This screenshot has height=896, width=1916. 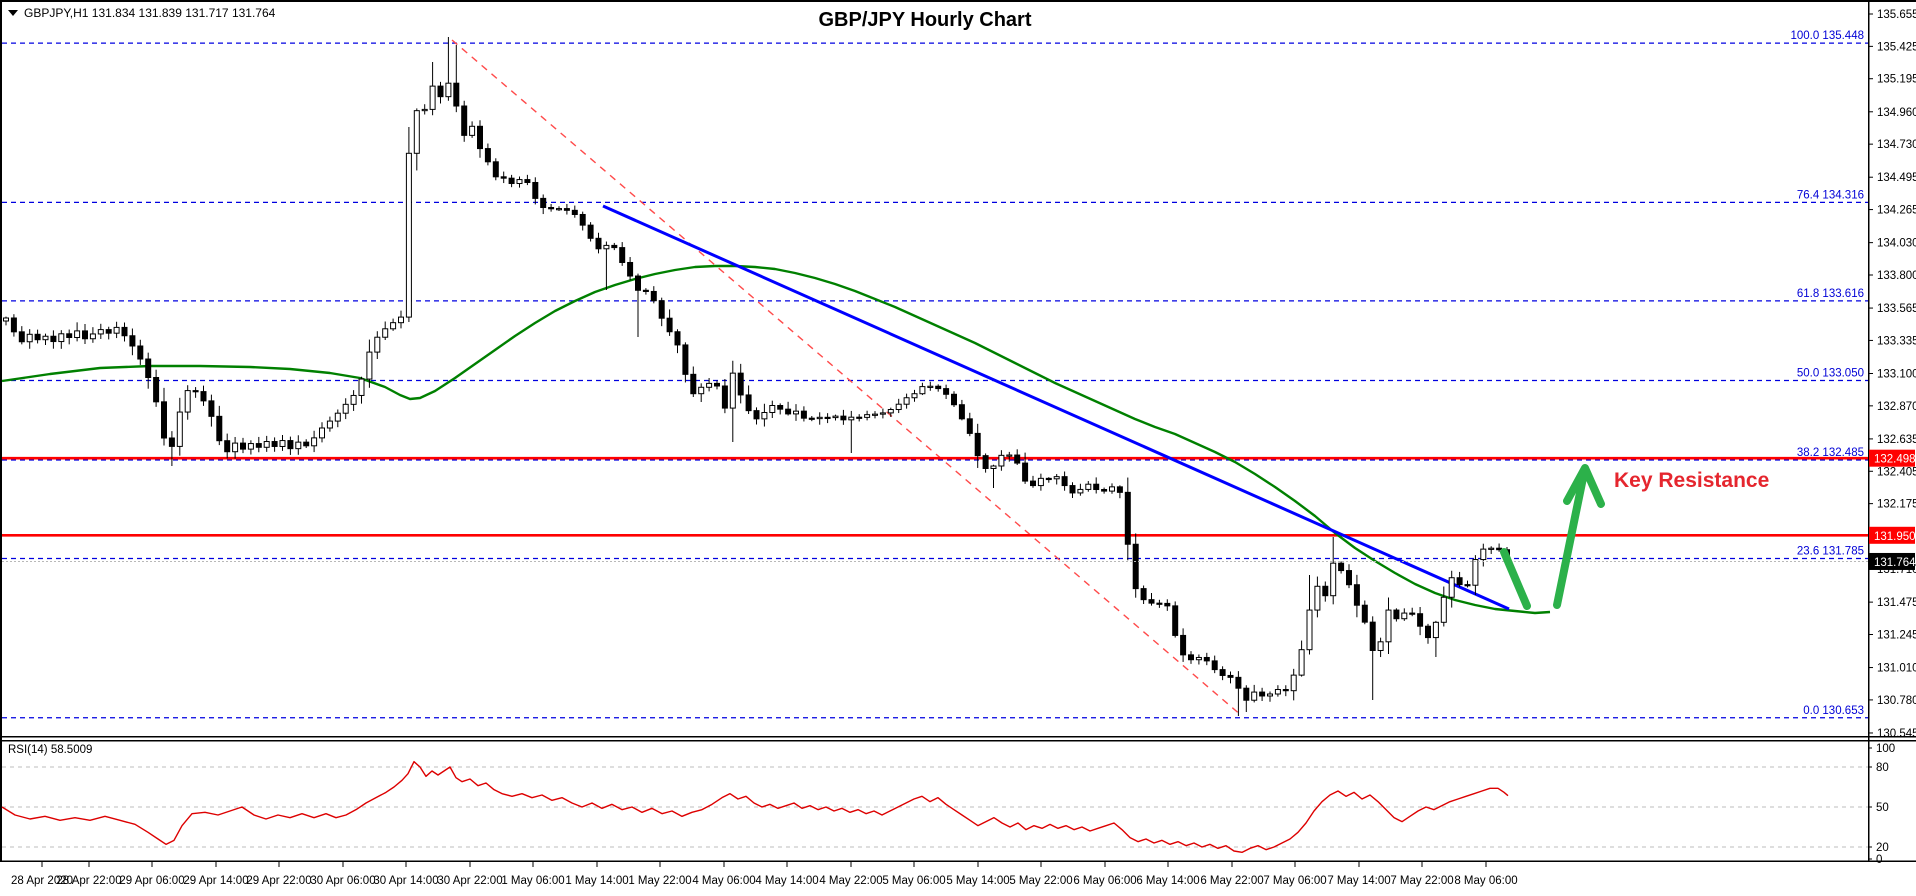 I want to click on rsi-tick-label: 0, so click(x=1879, y=860).